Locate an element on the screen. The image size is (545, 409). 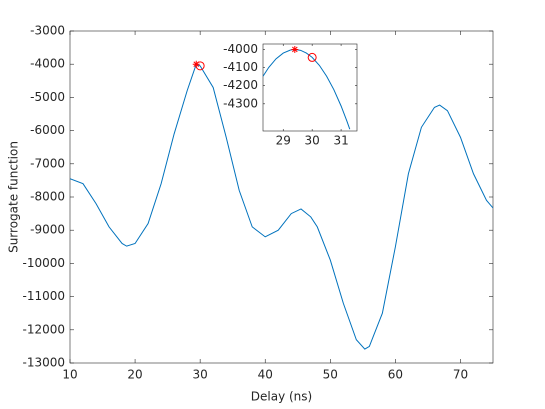
plot-area is located at coordinates (310, 87).